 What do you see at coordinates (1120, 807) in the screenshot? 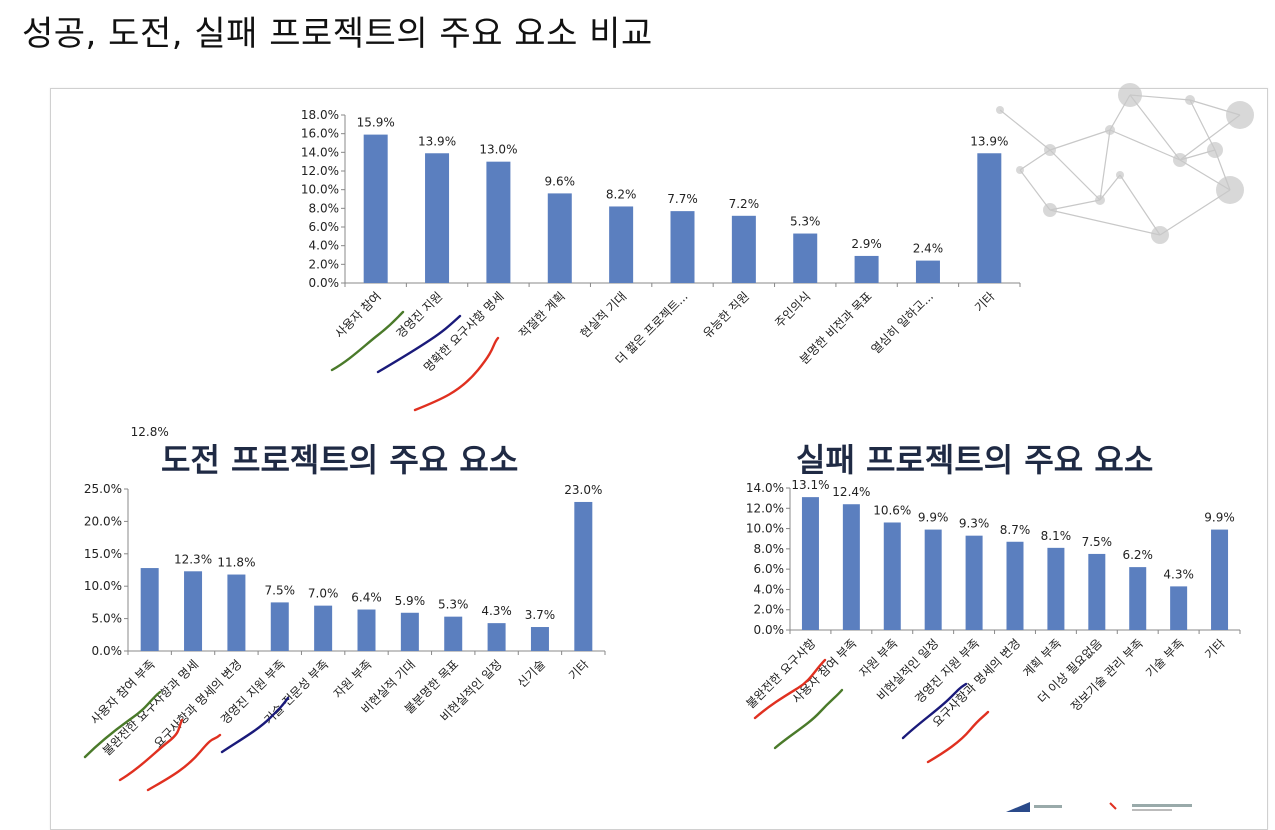
I see `footer-logo-strip` at bounding box center [1120, 807].